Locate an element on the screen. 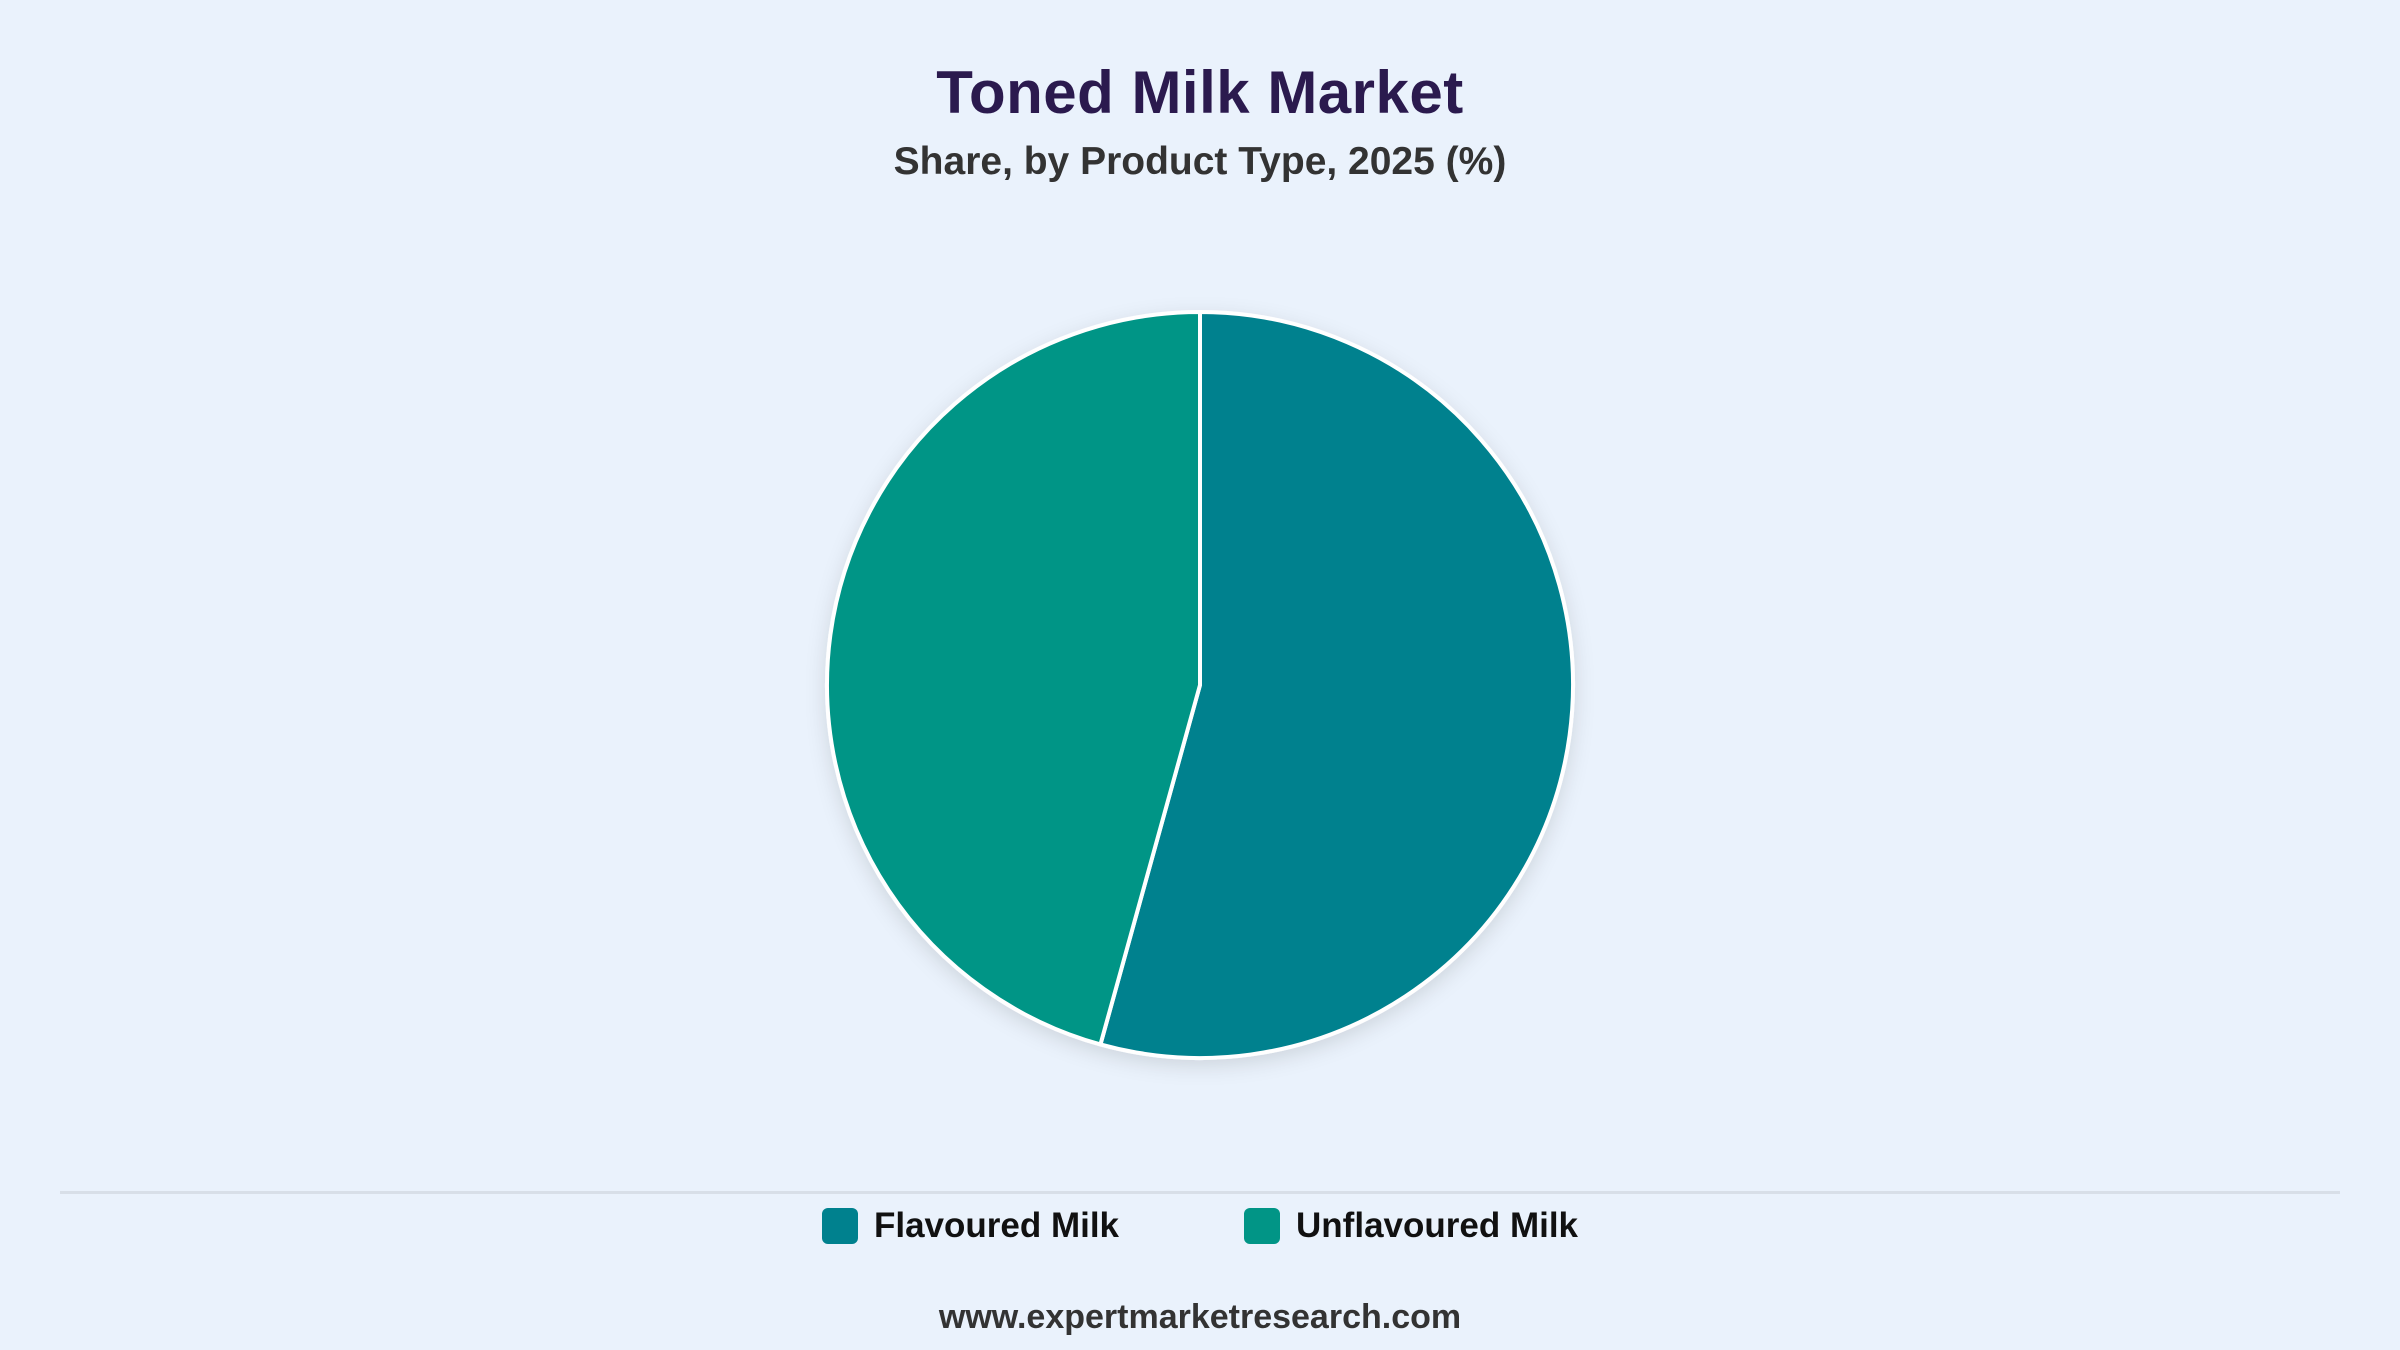  chart-subtitle: Share, by Product Type, 2025 (%) is located at coordinates (1200, 161).